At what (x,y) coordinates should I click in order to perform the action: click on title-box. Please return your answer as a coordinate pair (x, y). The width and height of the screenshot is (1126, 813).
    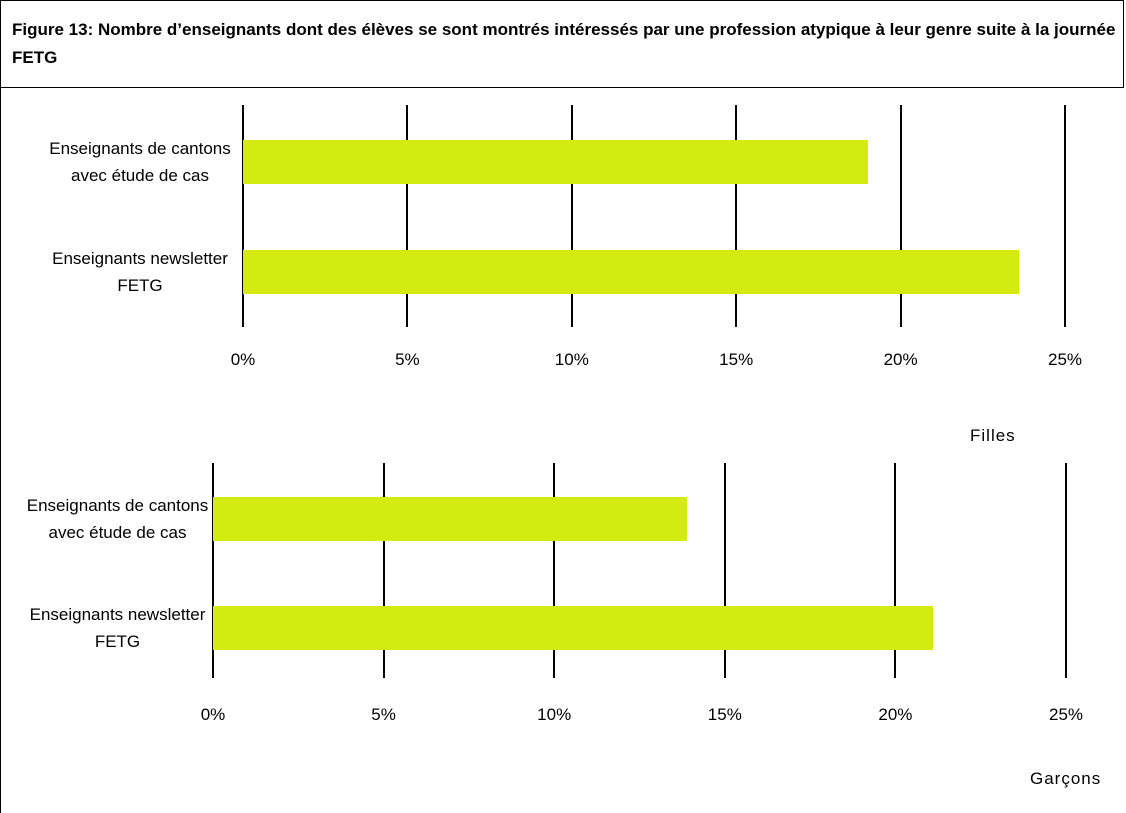
    Looking at the image, I should click on (562, 44).